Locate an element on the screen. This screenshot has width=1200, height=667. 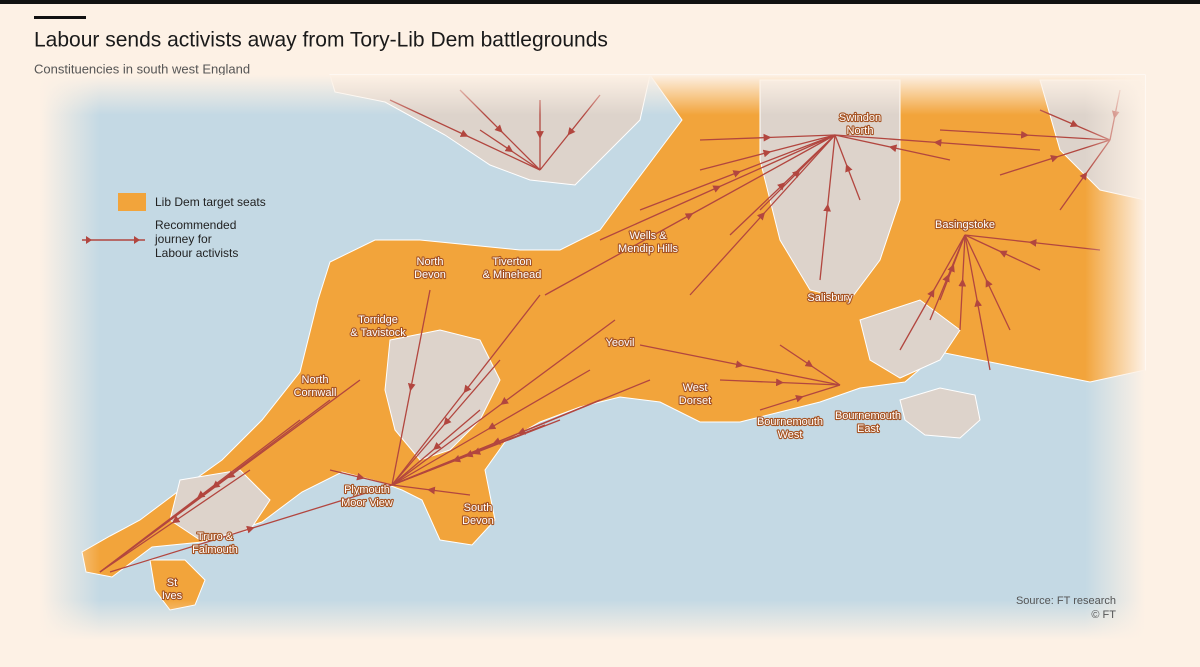
copyright: © FT is located at coordinates (1103, 615).